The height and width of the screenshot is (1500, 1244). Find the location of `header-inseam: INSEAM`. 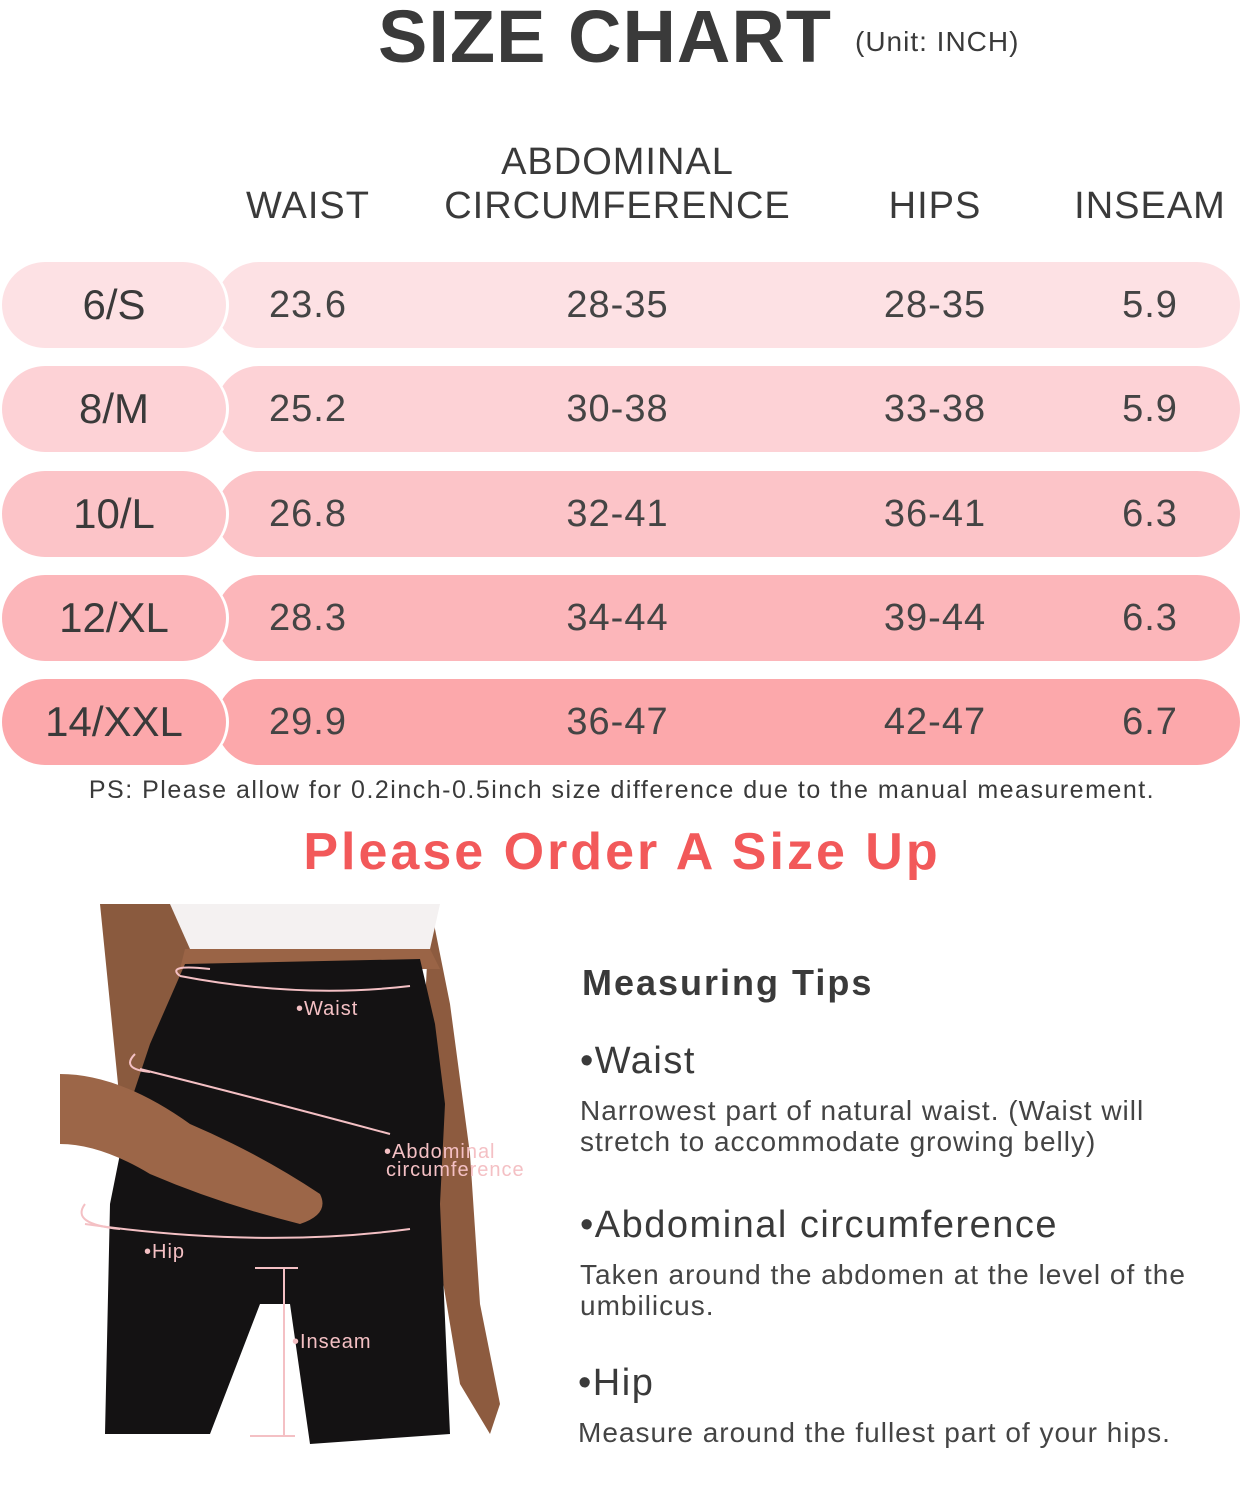

header-inseam: INSEAM is located at coordinates (1150, 206).